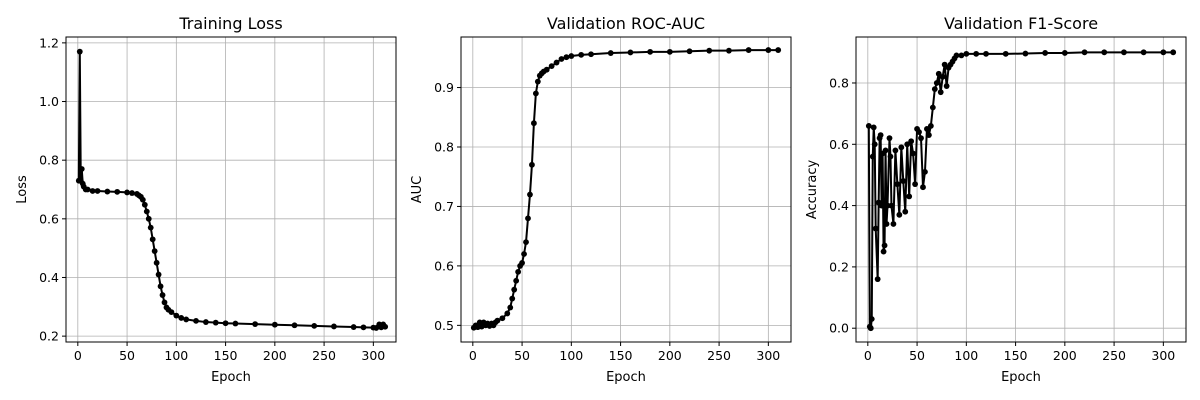  What do you see at coordinates (49, 42) in the screenshot?
I see `y-tick-label: 1.2` at bounding box center [49, 42].